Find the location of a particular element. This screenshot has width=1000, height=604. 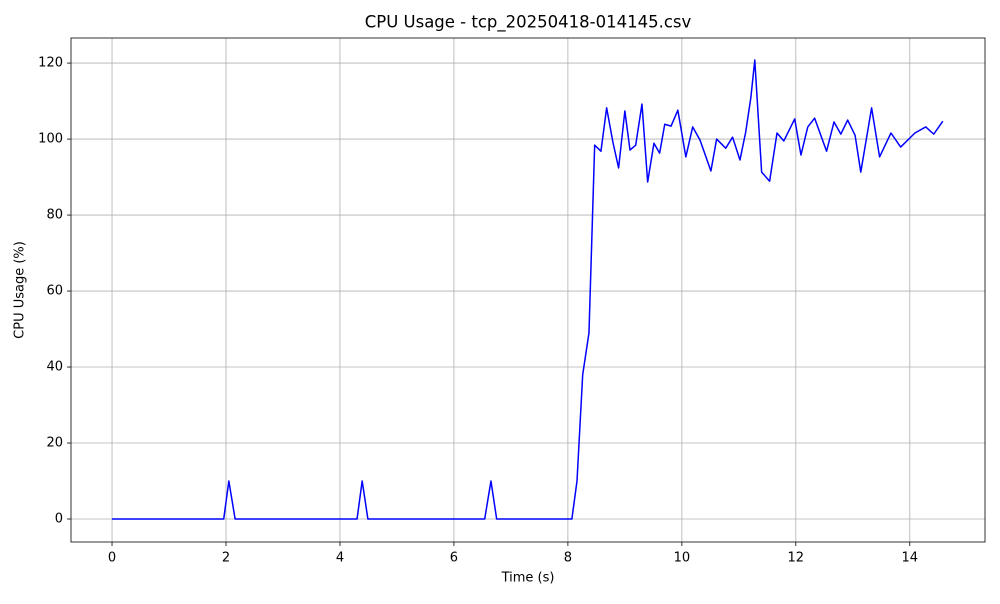

y-tick-label: 60 is located at coordinates (54, 291).